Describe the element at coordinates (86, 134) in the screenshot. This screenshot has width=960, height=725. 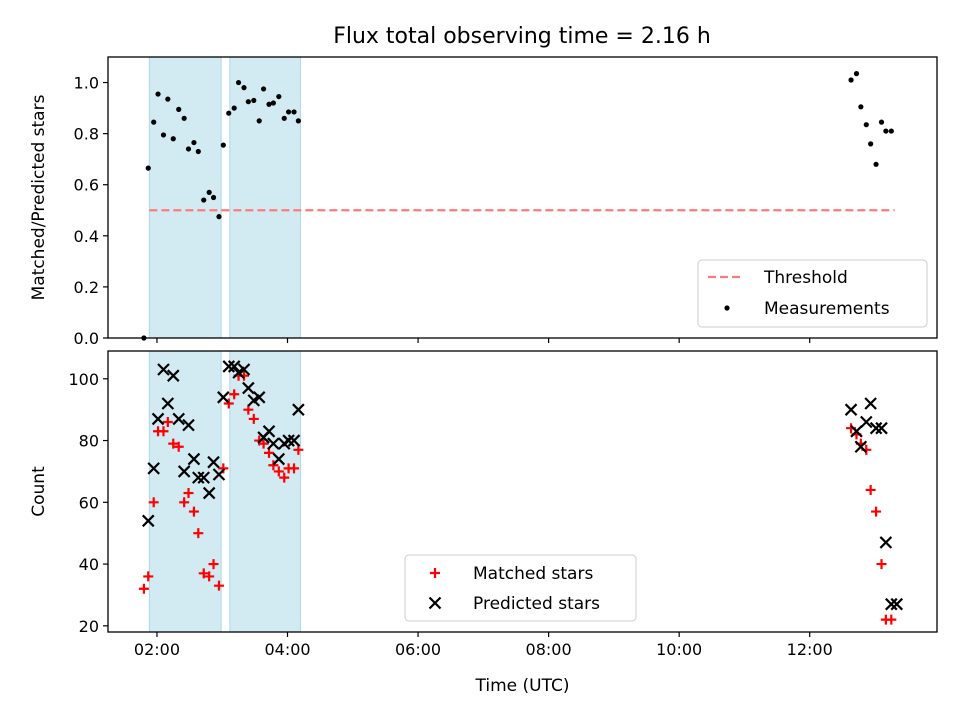
I see `y-tick-label: 0.8` at that location.